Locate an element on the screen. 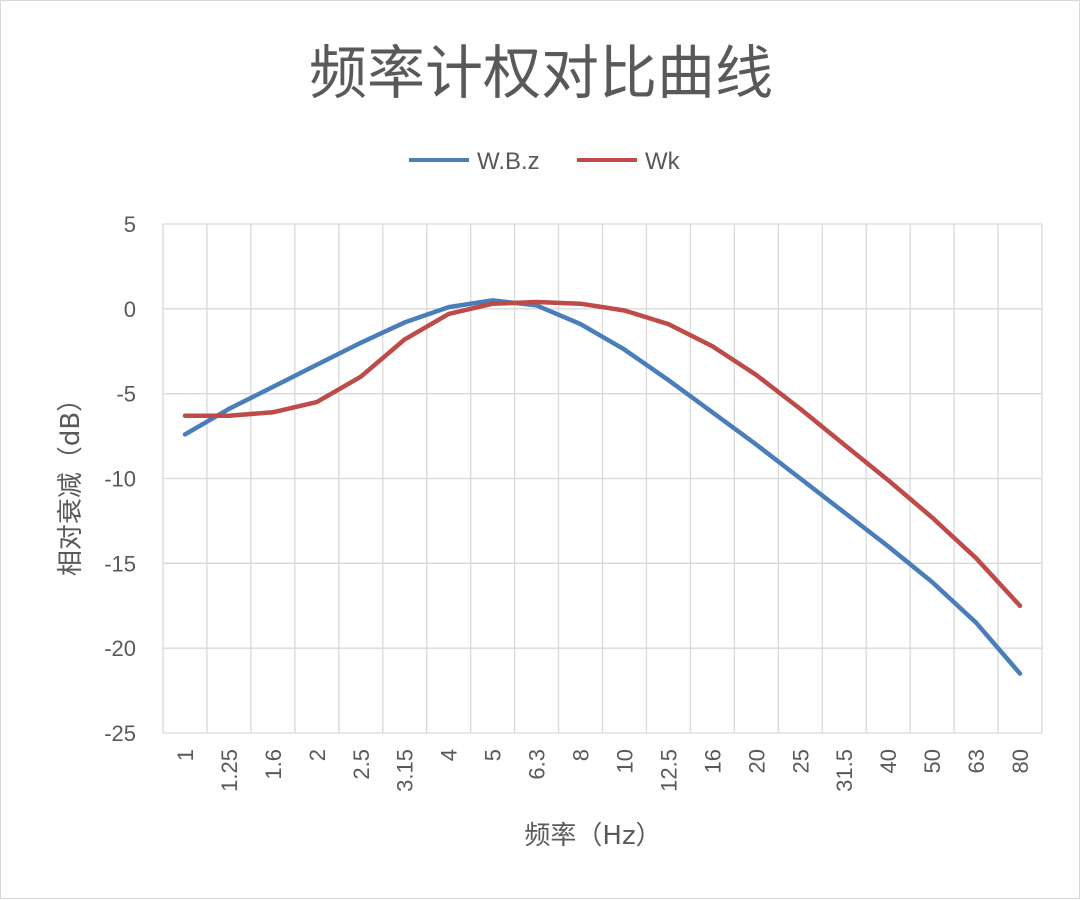  x-tick-label: 16 is located at coordinates (712, 761).